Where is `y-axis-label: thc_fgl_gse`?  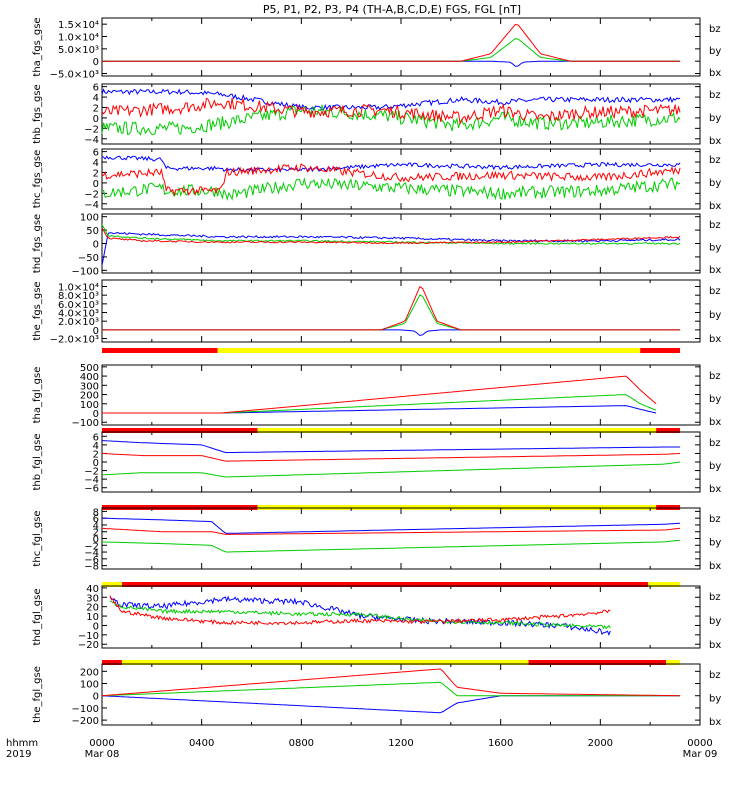 y-axis-label: thc_fgl_gse is located at coordinates (37, 538).